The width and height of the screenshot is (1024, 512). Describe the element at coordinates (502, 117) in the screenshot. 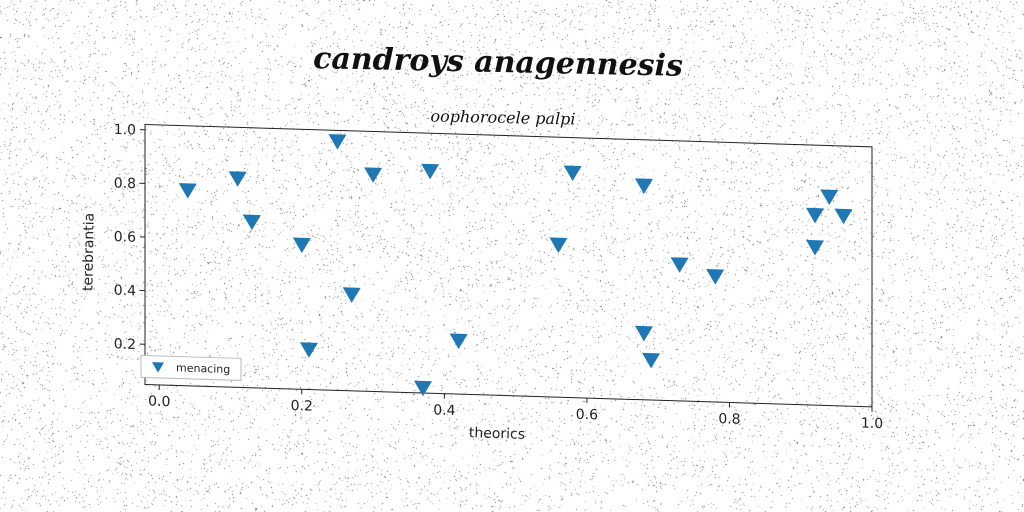

I see `chart-subtitle: oophorocele palpi` at that location.